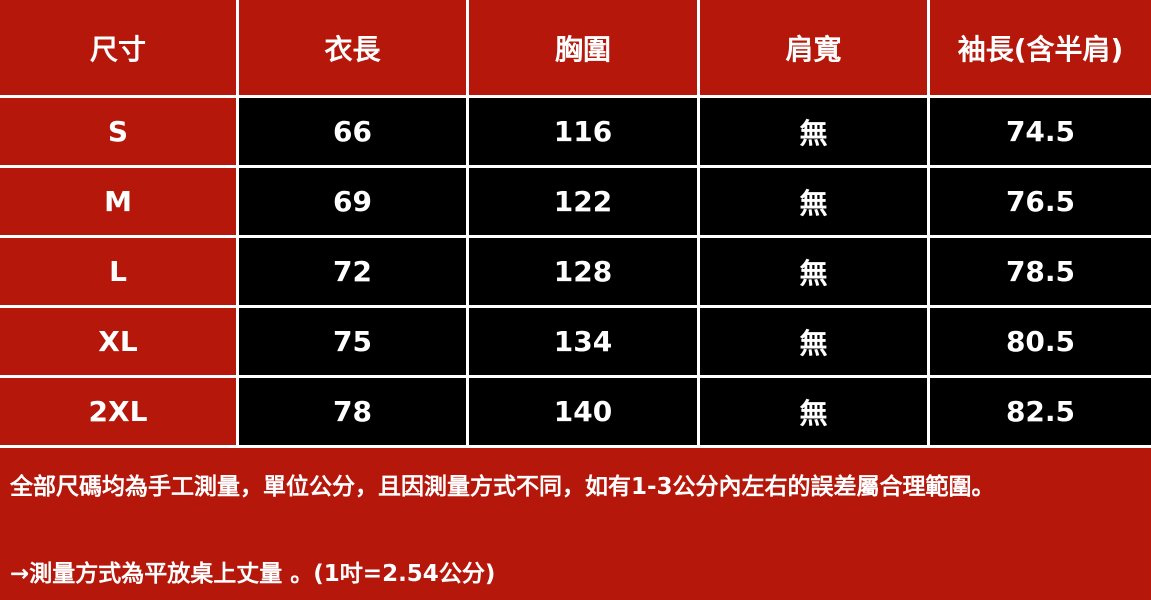 Image resolution: width=1151 pixels, height=600 pixels. Describe the element at coordinates (583, 271) in the screenshot. I see `cell: 128` at that location.